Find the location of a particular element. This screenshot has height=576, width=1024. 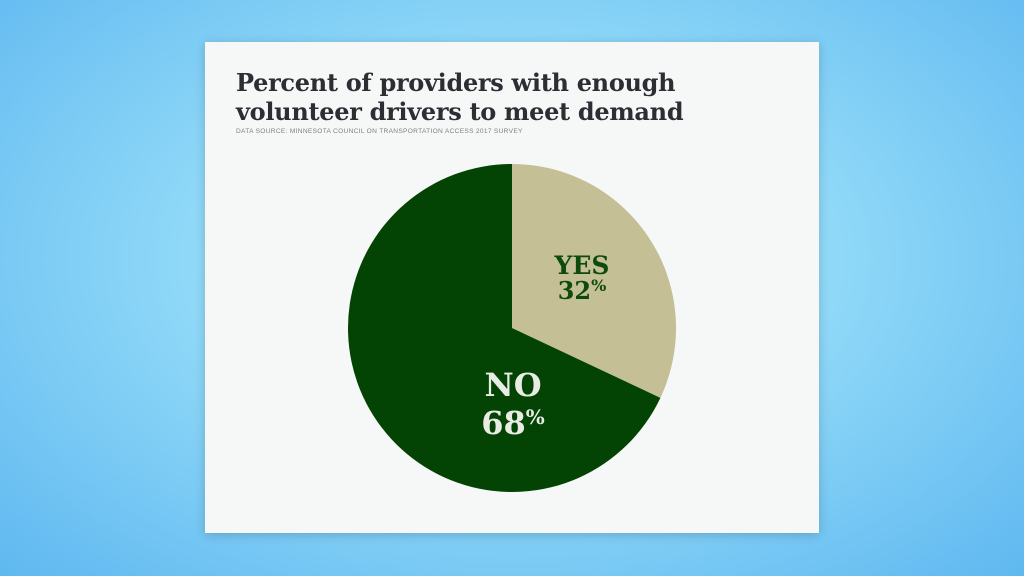

pie-slice-yes is located at coordinates (594, 281).